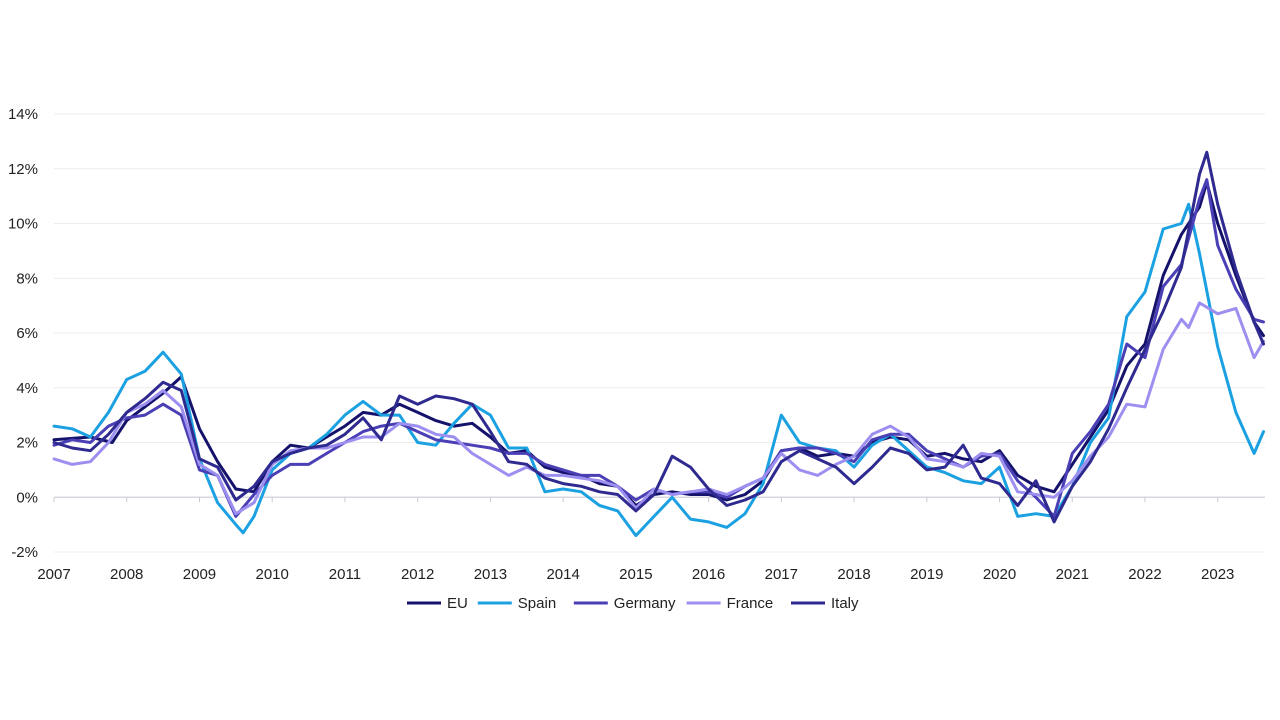  What do you see at coordinates (53, 574) in the screenshot?
I see `x-tick-label: 2007` at bounding box center [53, 574].